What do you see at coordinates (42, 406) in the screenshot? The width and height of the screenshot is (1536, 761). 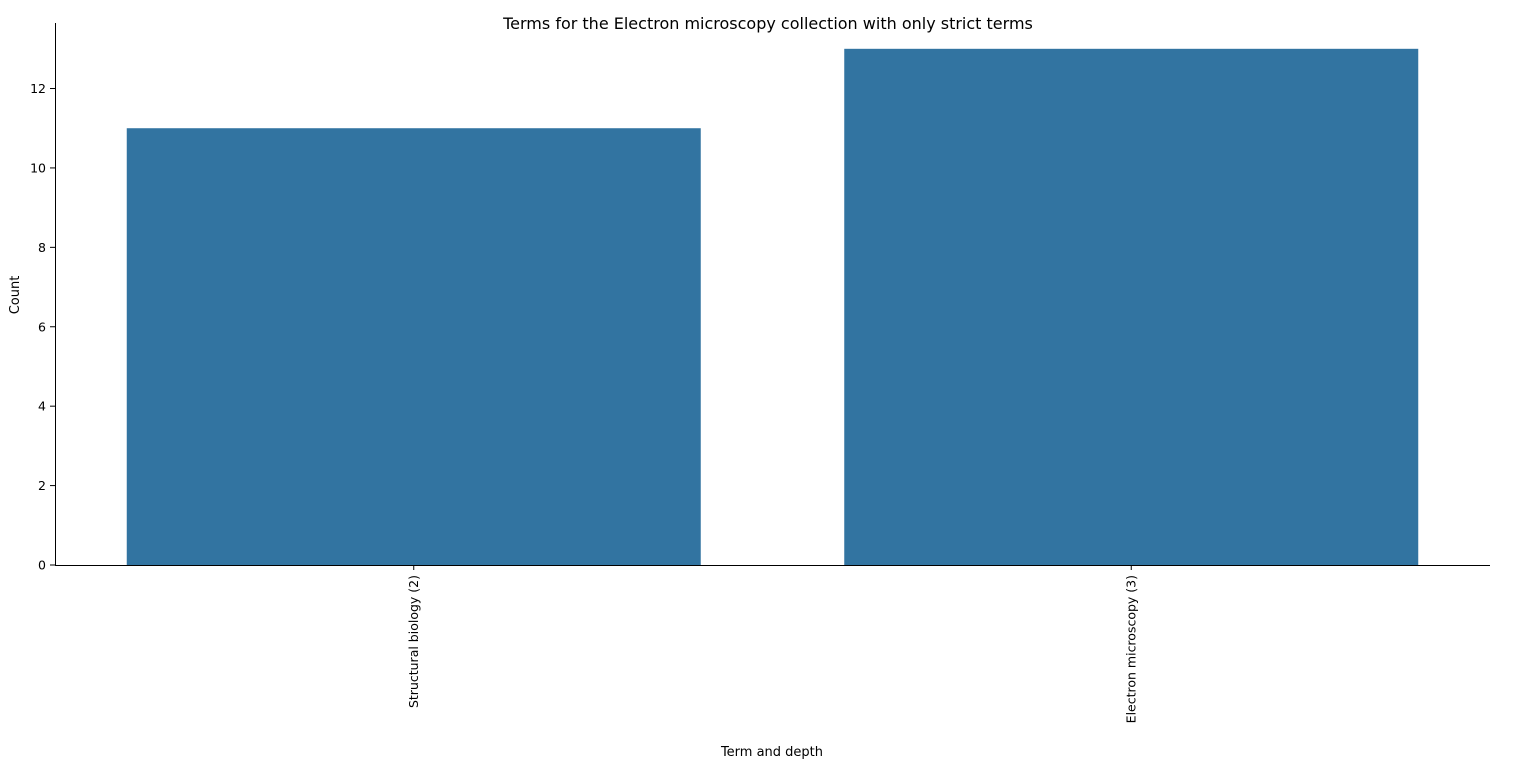 I see `y-tick-label: 4` at bounding box center [42, 406].